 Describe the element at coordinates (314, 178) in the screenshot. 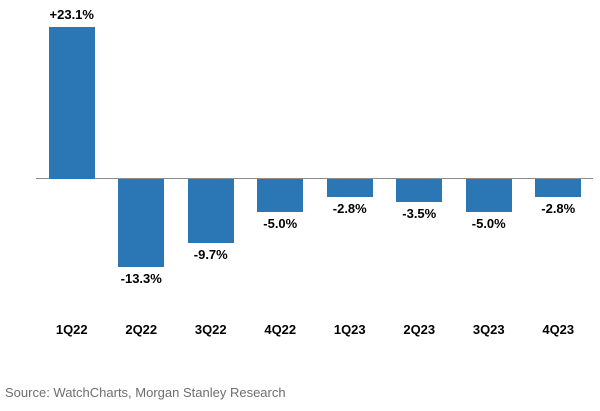

I see `zero-axis-line` at that location.